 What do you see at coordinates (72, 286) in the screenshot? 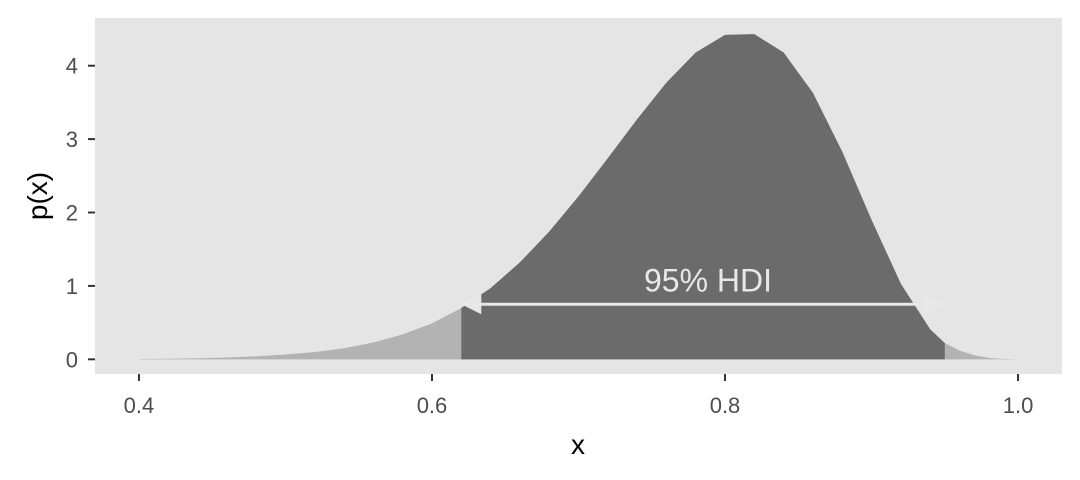
I see `y-tick-label: 1` at bounding box center [72, 286].